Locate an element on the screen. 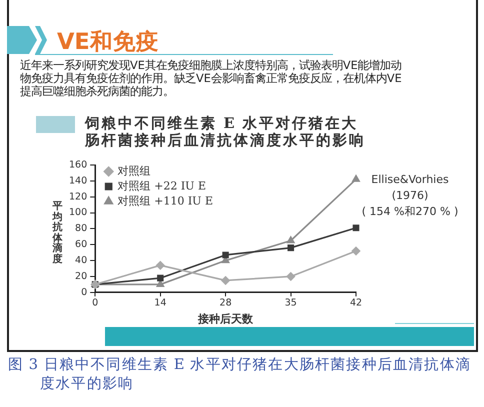 Image resolution: width=484 pixels, height=407 pixels. x-tick-label: 0 is located at coordinates (95, 303).